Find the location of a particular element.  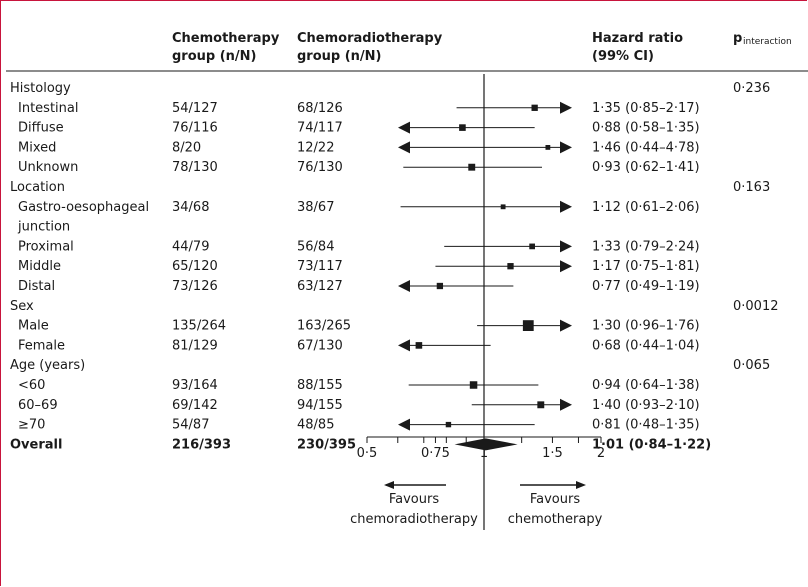

header-chemorad-line2: group (n/N) is located at coordinates (339, 56).